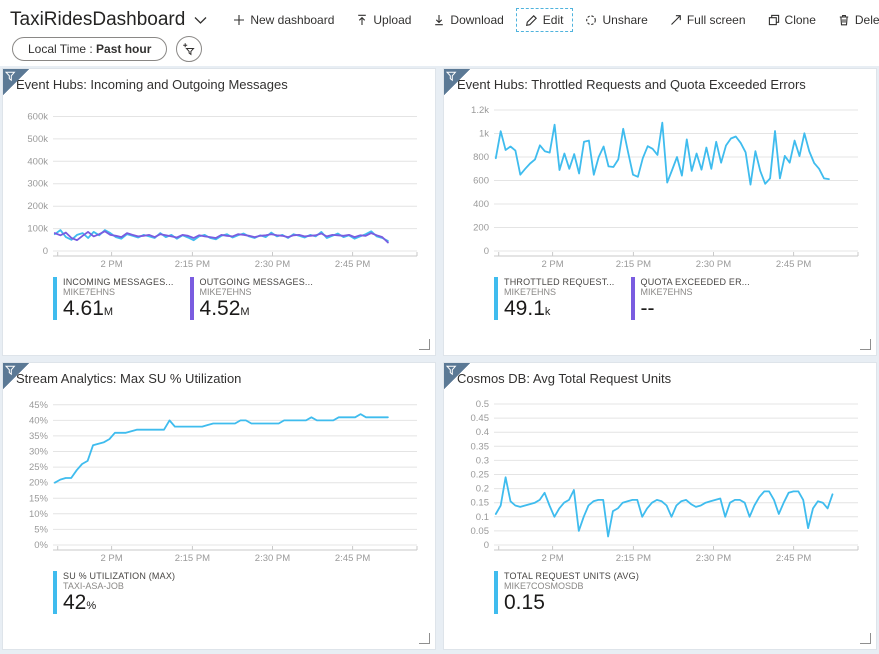 This screenshot has height=654, width=879. Describe the element at coordinates (553, 20) in the screenshot. I see `toolbar-button-label: Edit` at that location.